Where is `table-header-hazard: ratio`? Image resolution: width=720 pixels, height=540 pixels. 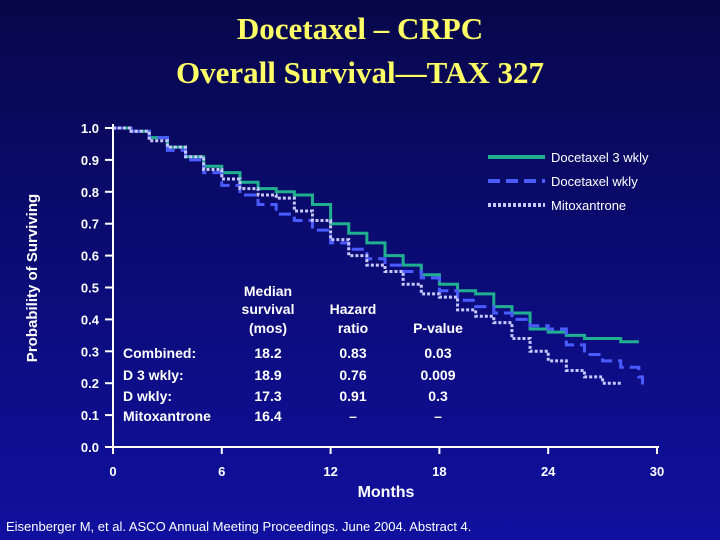 table-header-hazard: ratio is located at coordinates (353, 328).